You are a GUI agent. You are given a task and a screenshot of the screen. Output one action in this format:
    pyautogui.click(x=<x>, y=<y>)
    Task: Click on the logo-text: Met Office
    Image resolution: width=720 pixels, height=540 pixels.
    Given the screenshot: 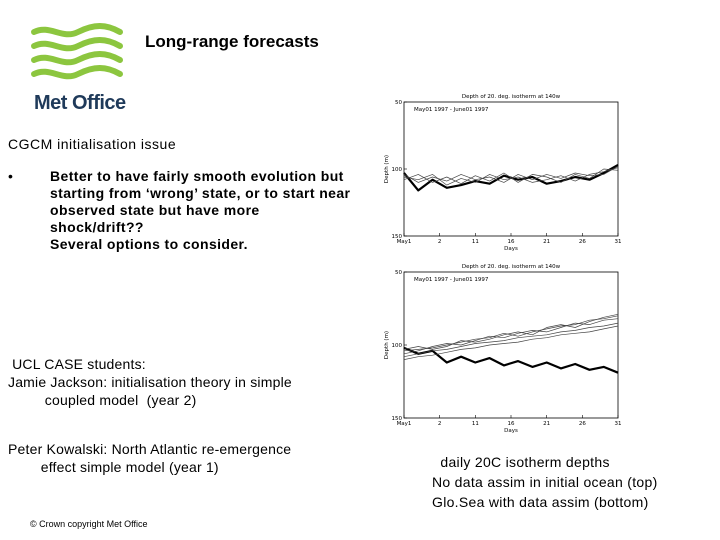 What is the action you would take?
    pyautogui.click(x=80, y=103)
    